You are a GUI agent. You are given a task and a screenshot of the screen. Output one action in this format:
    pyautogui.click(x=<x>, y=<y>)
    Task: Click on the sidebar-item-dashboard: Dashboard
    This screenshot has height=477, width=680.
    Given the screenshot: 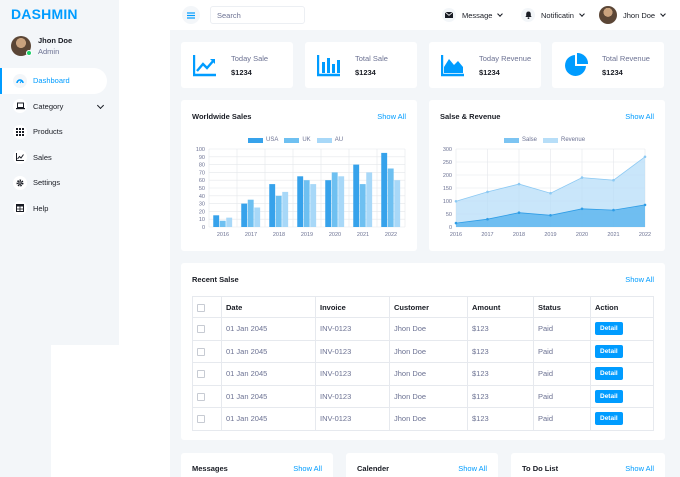 What is the action you would take?
    pyautogui.click(x=53, y=81)
    